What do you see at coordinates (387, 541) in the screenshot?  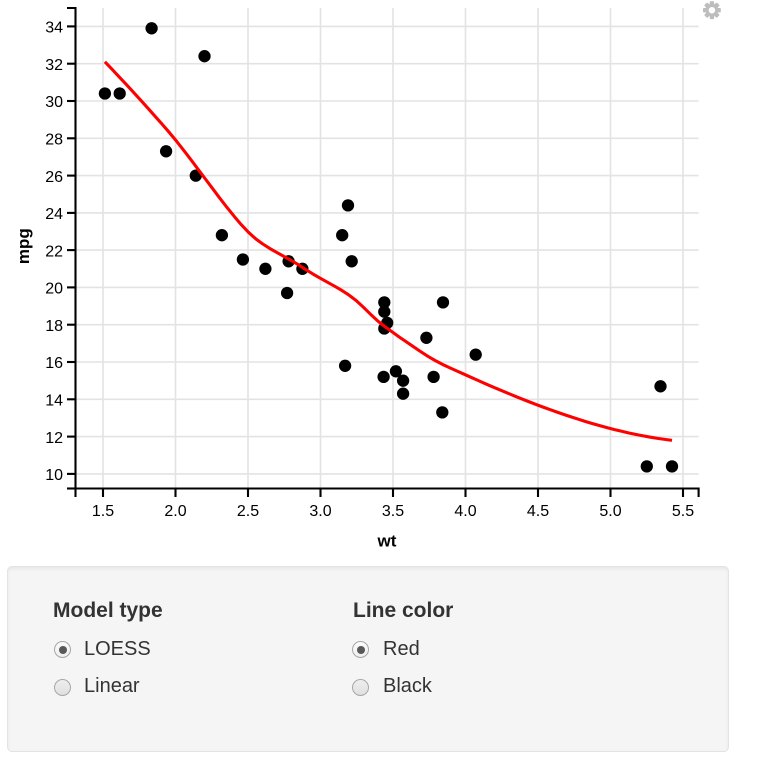 I see `svg-text: wt` at bounding box center [387, 541].